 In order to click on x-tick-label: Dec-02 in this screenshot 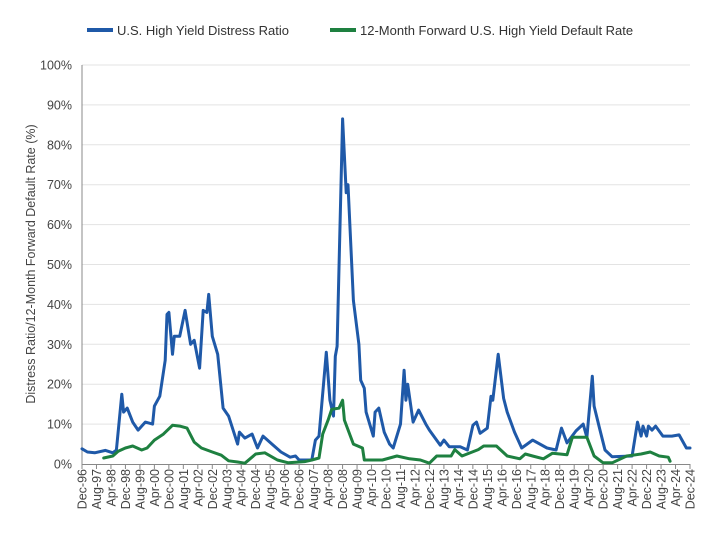, I will do `click(213, 489)`.